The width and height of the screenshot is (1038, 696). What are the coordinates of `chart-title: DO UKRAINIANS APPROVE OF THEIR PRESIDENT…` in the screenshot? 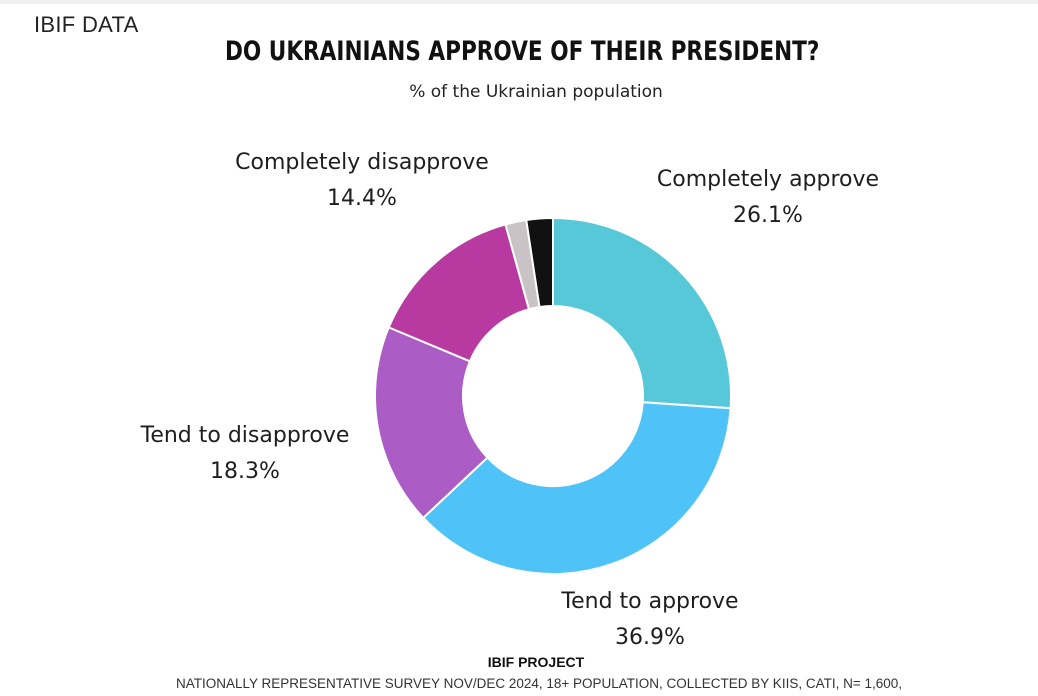 It's located at (522, 51).